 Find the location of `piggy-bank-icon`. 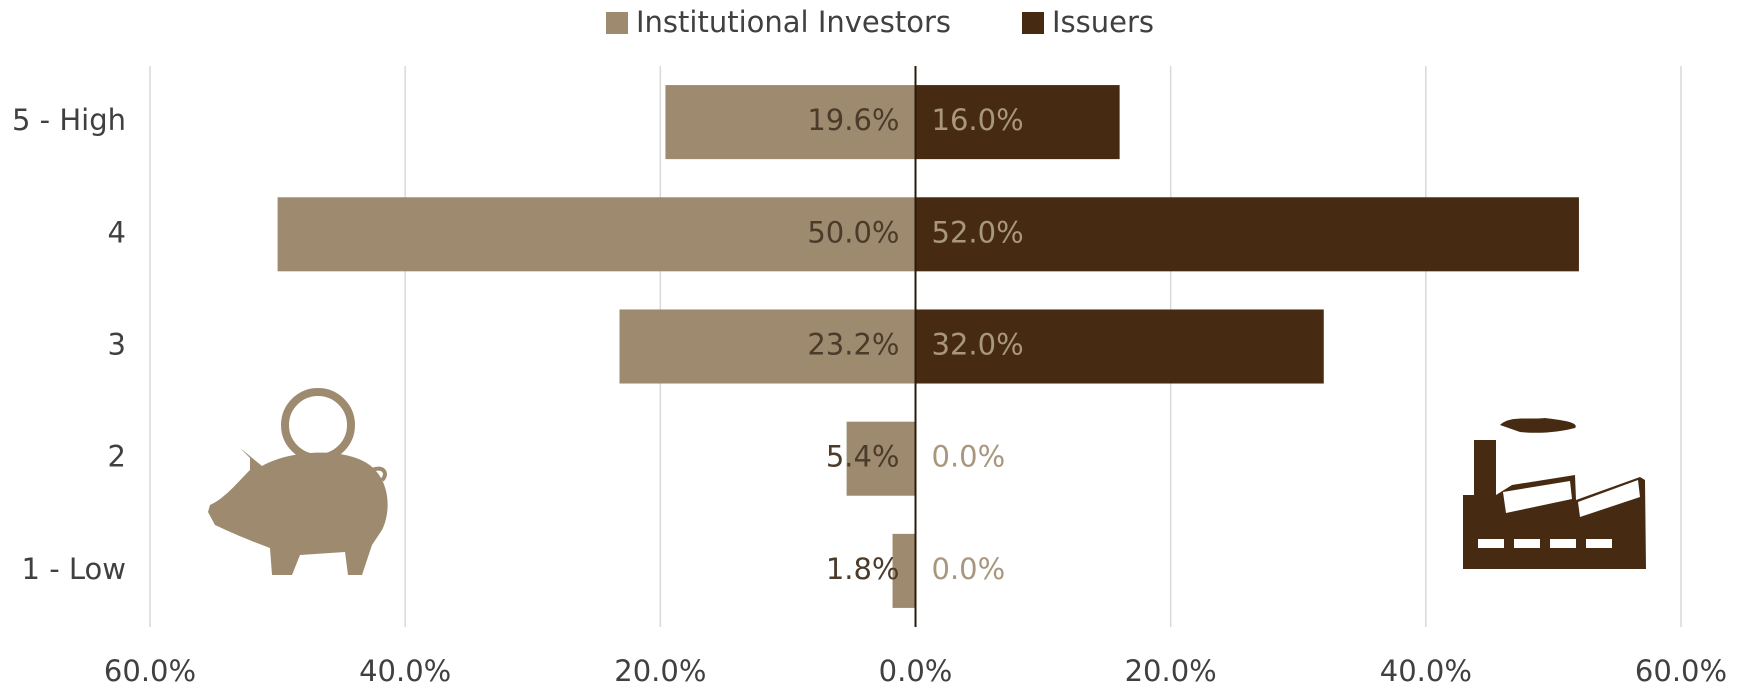

piggy-bank-icon is located at coordinates (298, 481).